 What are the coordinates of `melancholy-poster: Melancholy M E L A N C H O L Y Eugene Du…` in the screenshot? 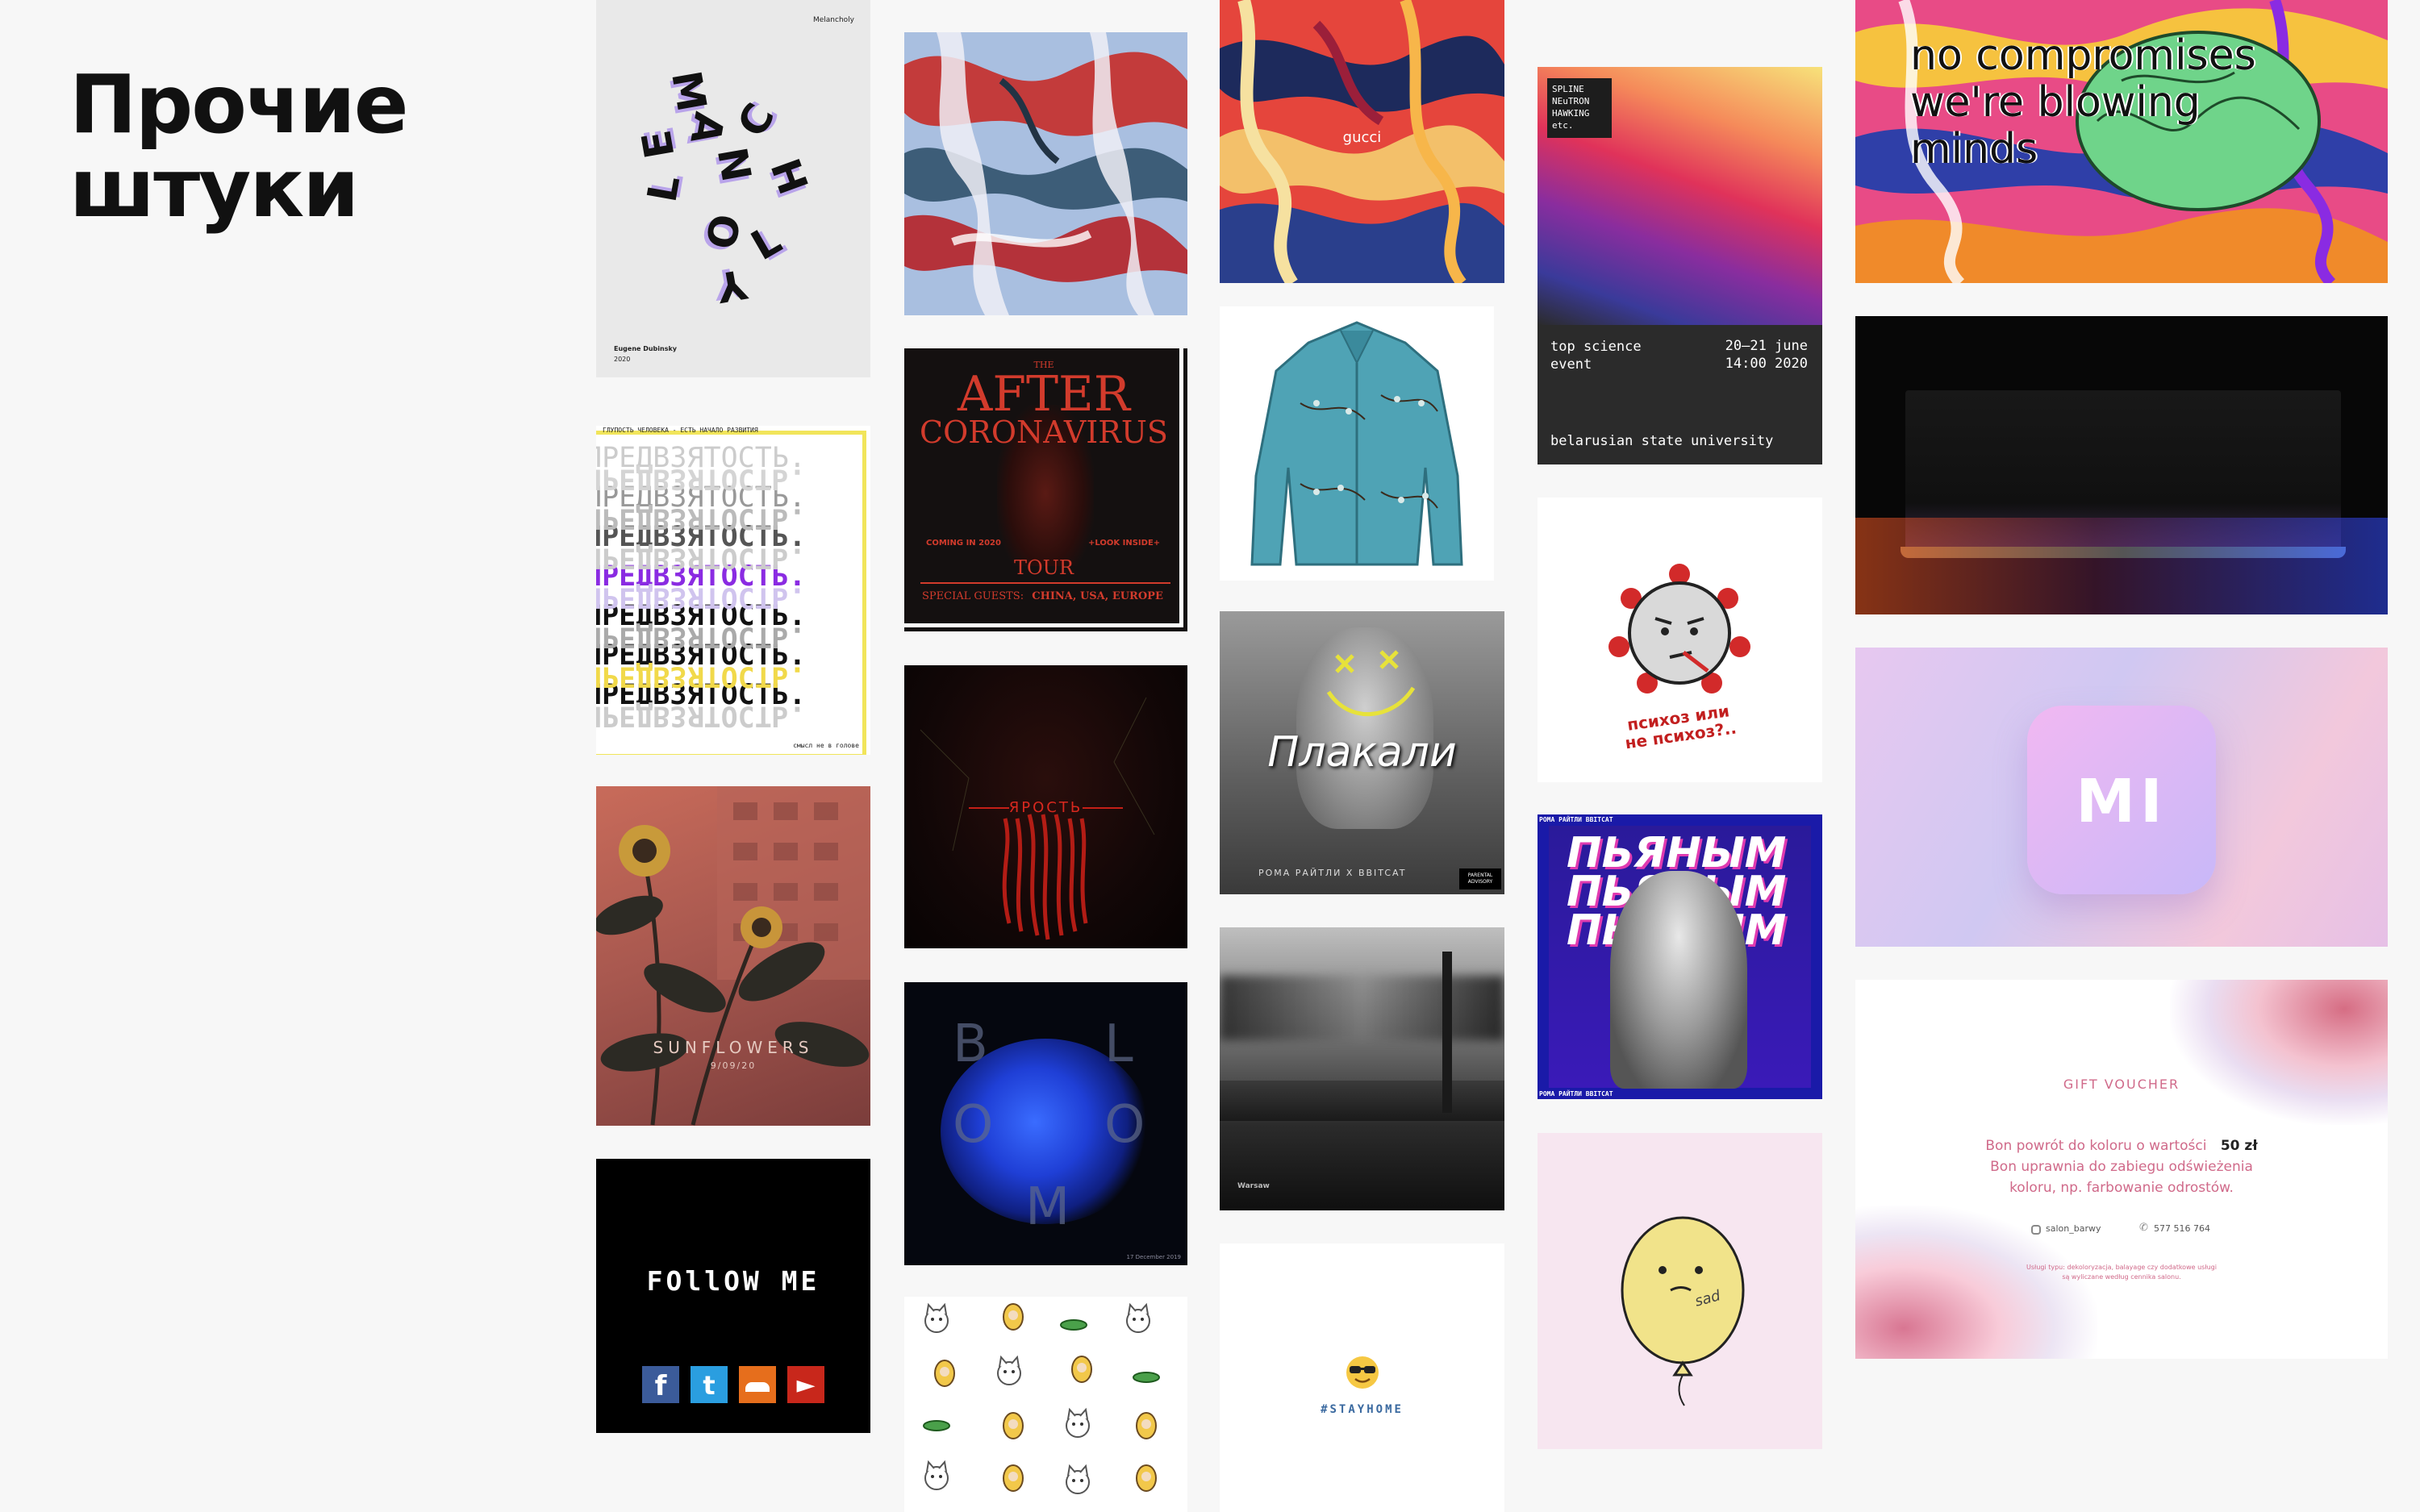 It's located at (733, 188).